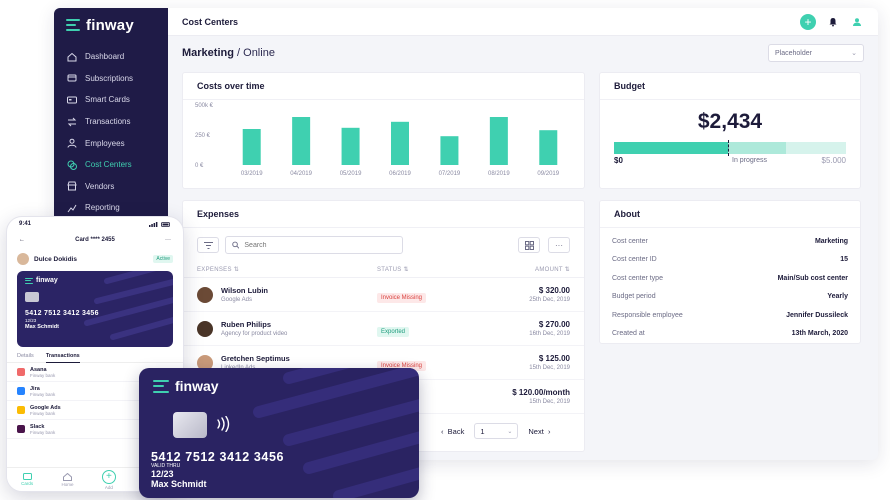 Image resolution: width=890 pixels, height=500 pixels. What do you see at coordinates (95, 429) in the screenshot?
I see `list-item: Slack Finway bank` at bounding box center [95, 429].